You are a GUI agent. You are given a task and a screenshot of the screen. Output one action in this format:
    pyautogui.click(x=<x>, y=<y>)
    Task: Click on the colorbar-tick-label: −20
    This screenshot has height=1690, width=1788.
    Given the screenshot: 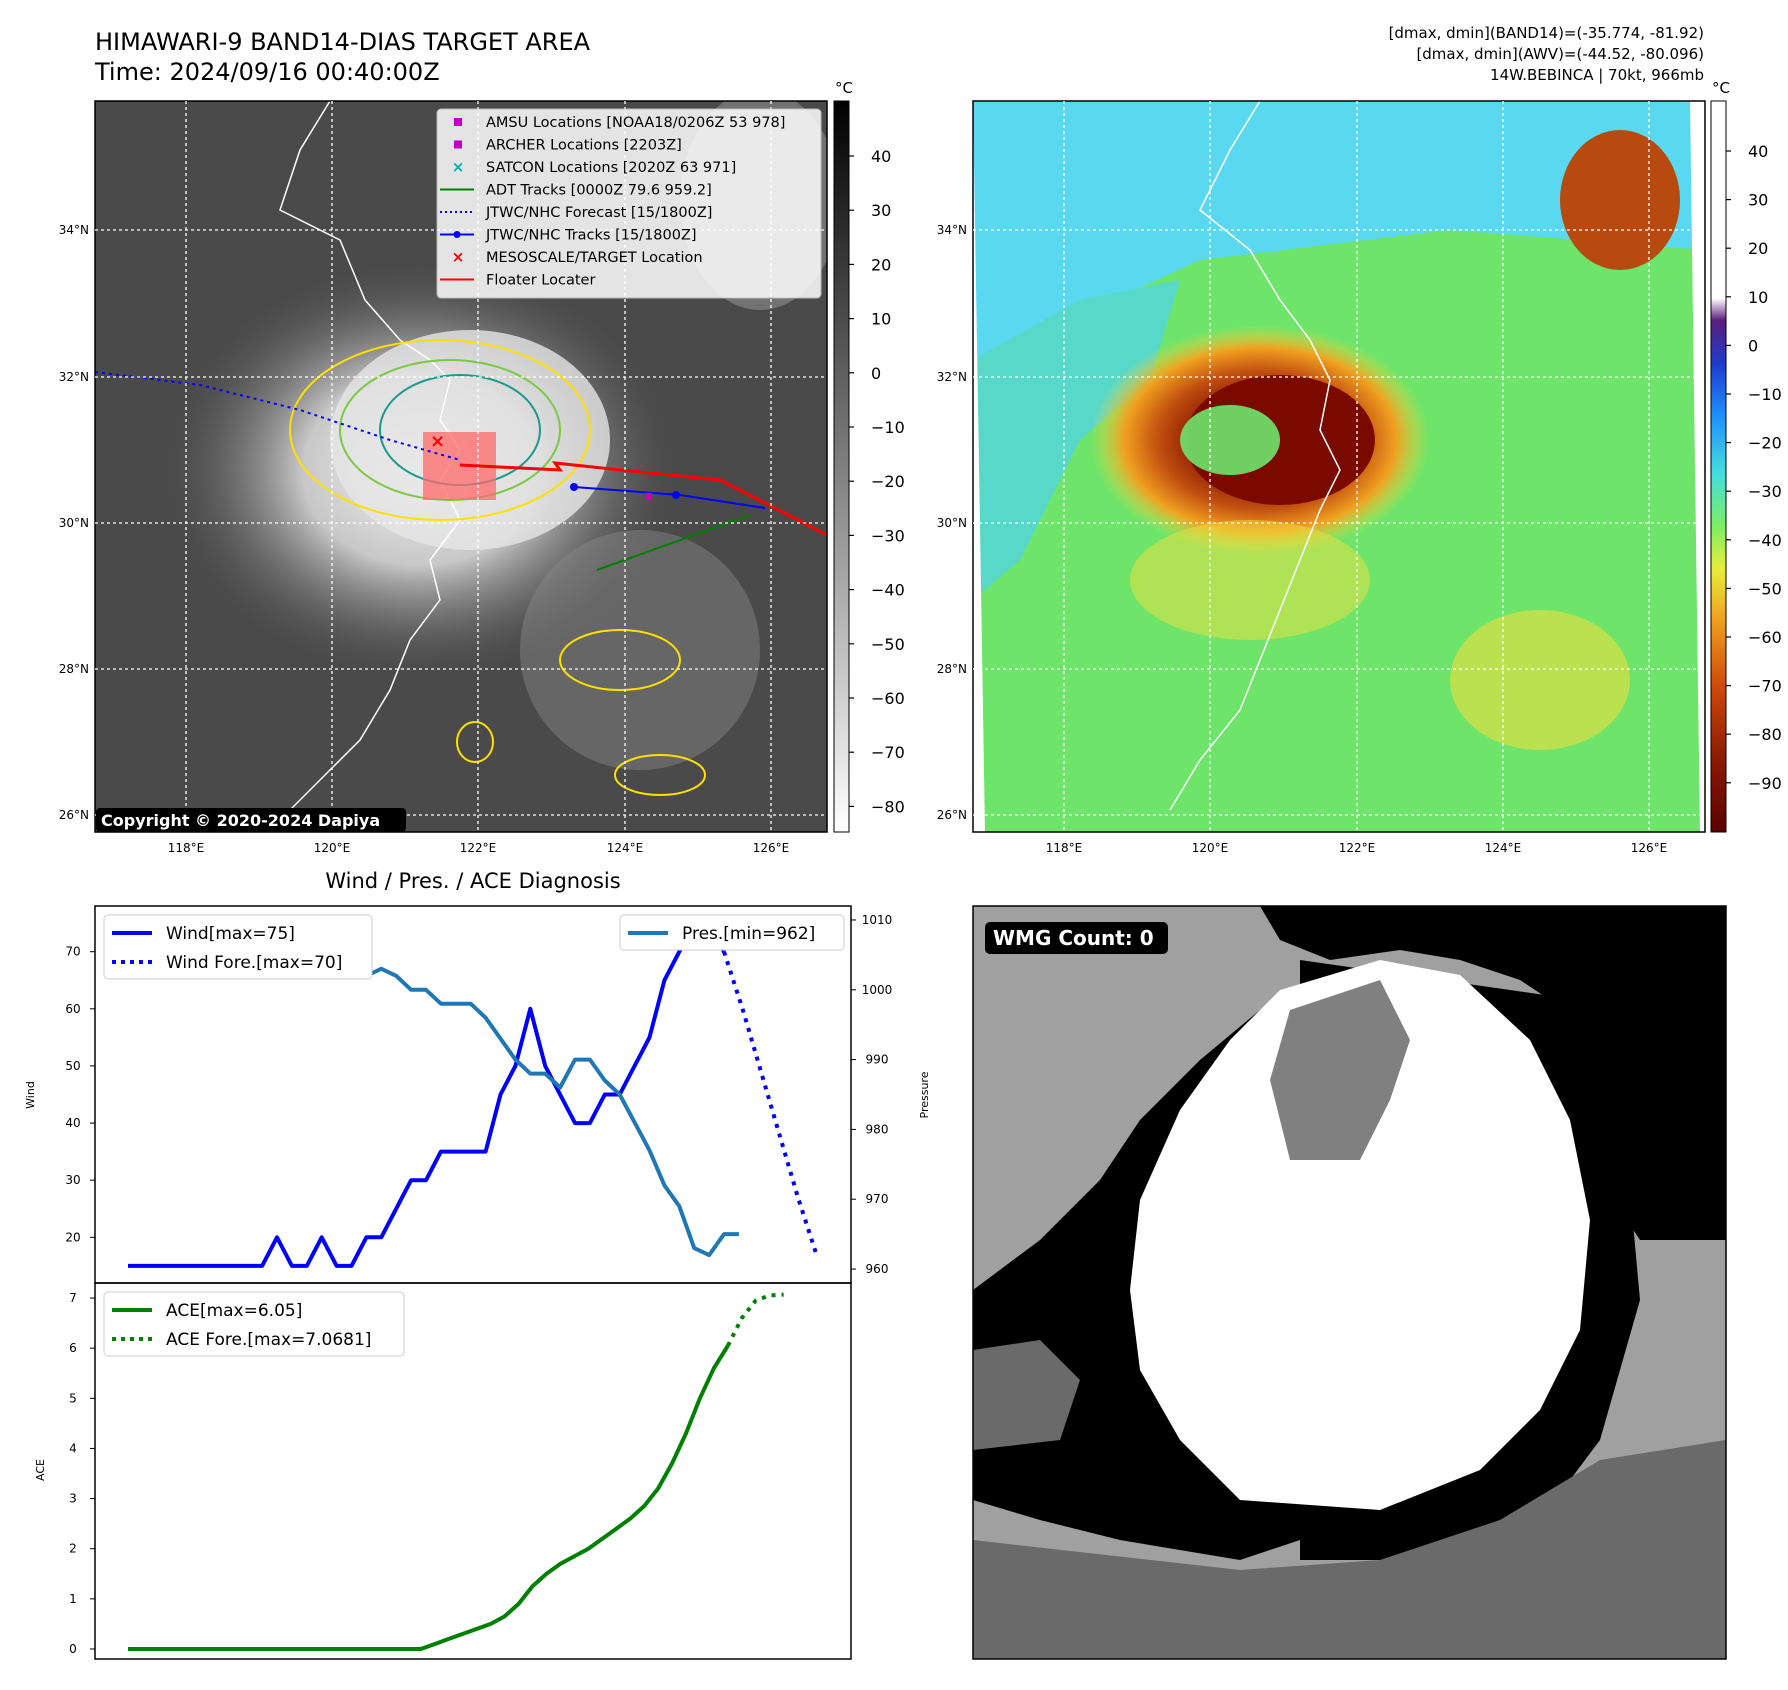 What is the action you would take?
    pyautogui.click(x=888, y=481)
    